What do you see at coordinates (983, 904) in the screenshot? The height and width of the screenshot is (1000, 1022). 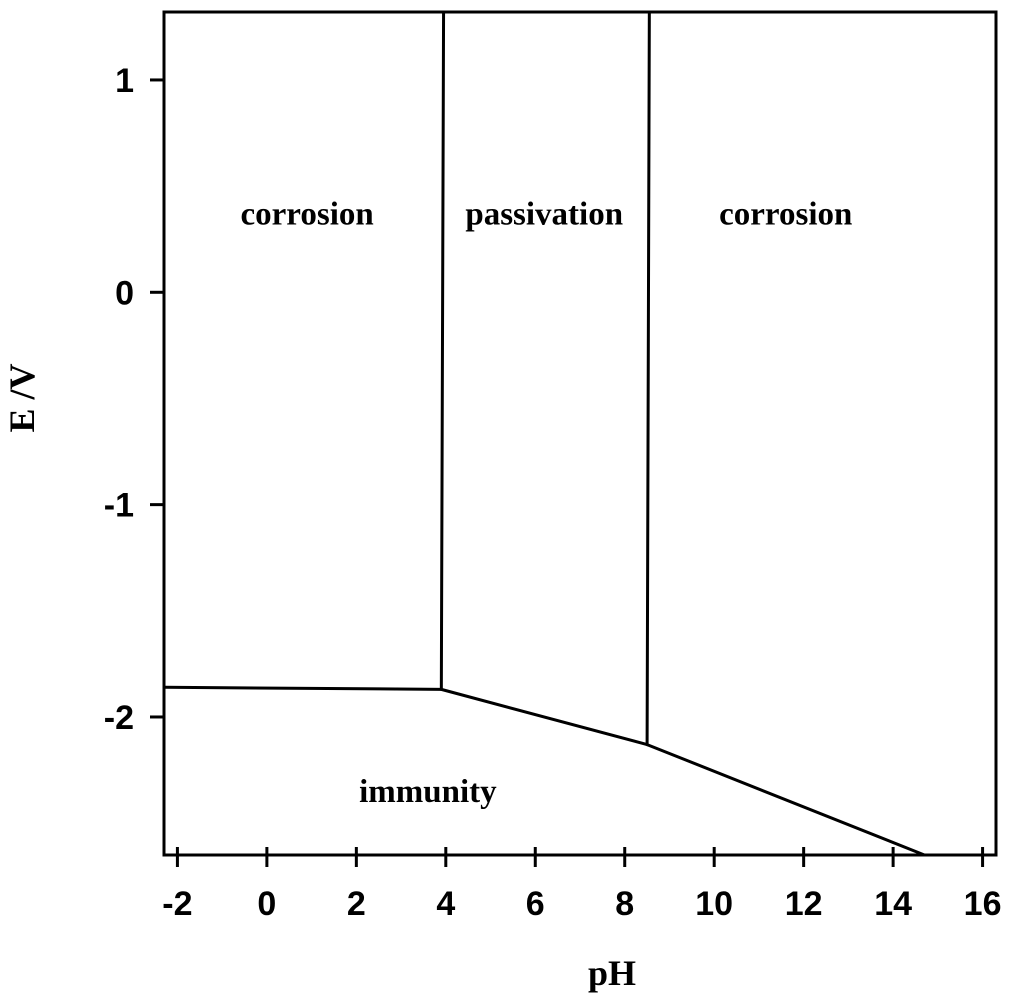 I see `x-tick-label: 16` at bounding box center [983, 904].